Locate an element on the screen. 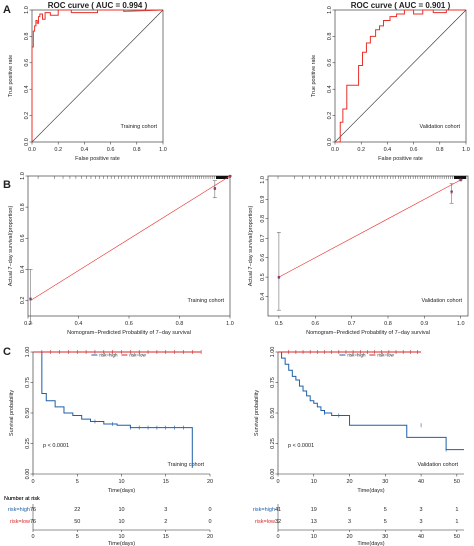 This screenshot has width=474, height=546. x-tick-label: 40 is located at coordinates (421, 482).